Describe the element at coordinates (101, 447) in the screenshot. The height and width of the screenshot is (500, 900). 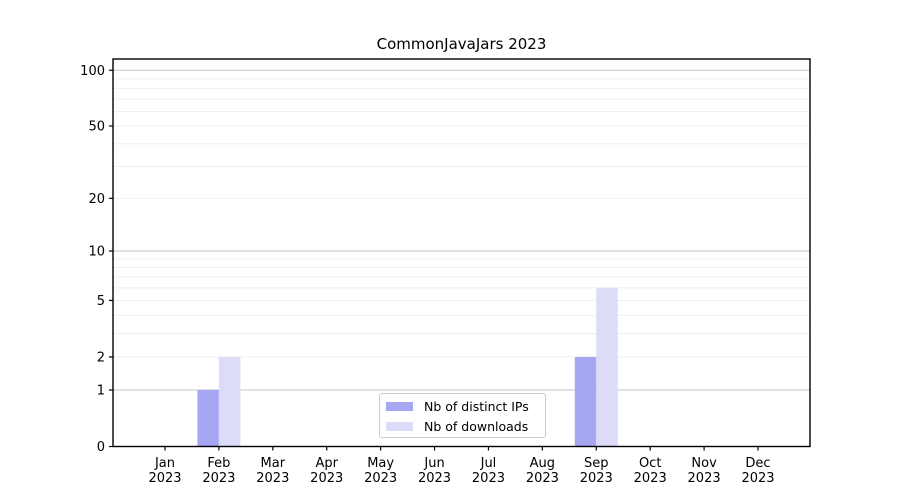
I see `y-tick-label: 0` at that location.